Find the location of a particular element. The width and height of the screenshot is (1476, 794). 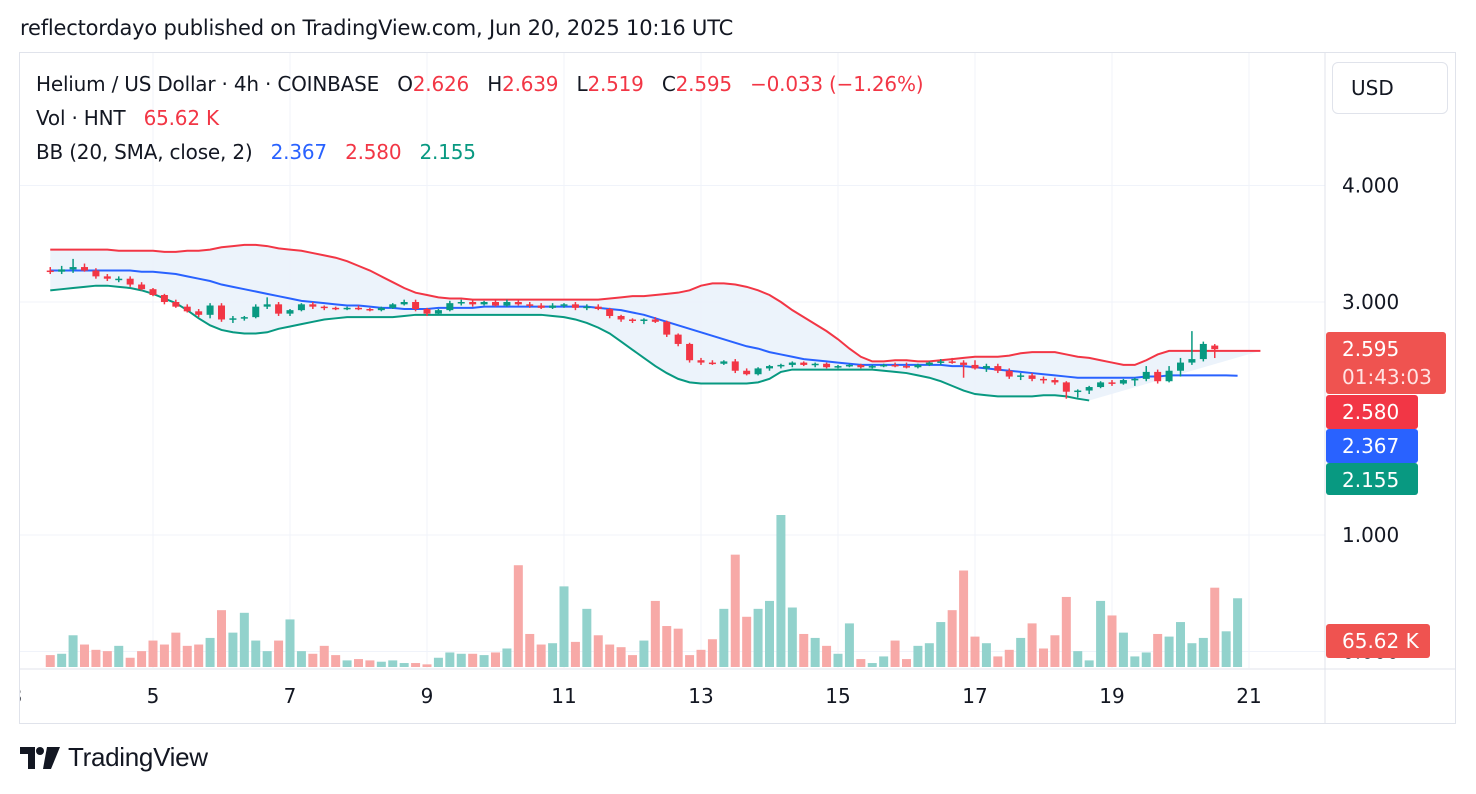

time-tick-label: 19 is located at coordinates (1111, 696).